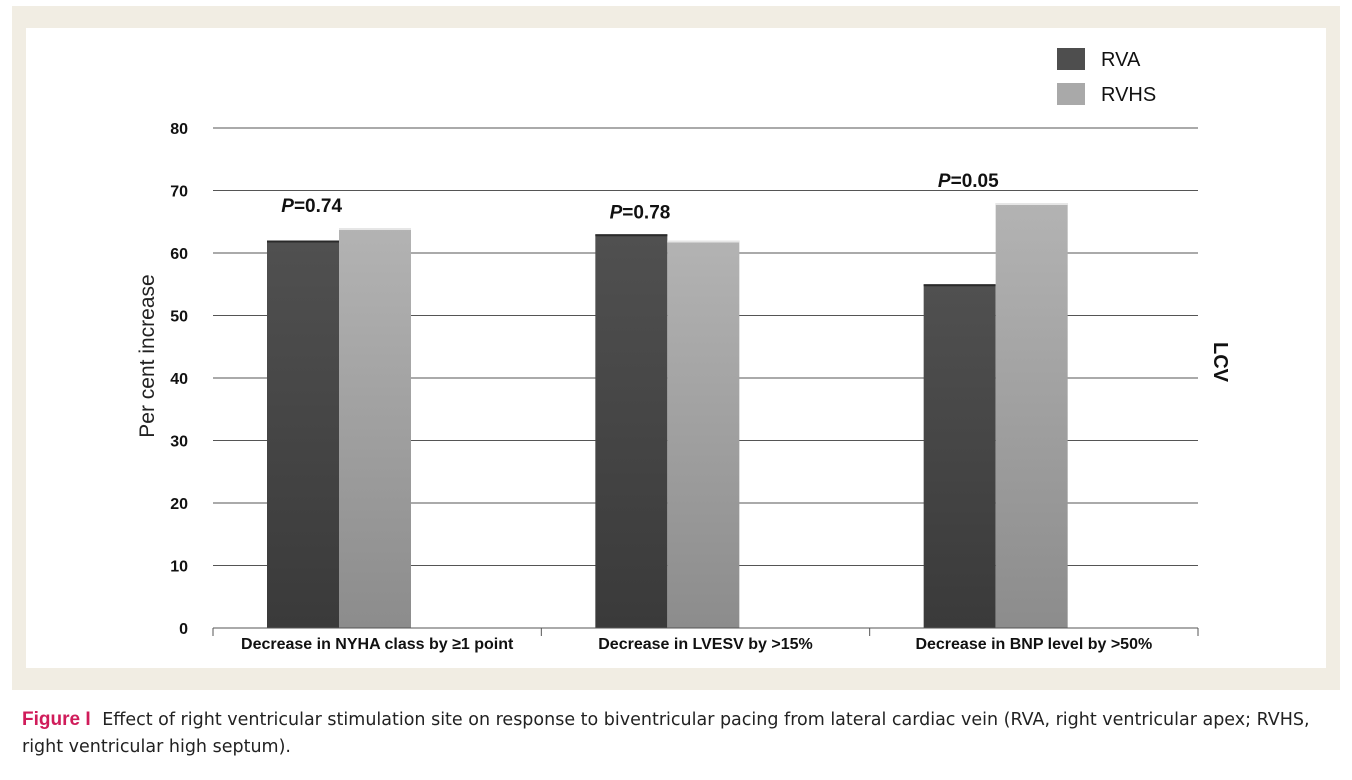 The width and height of the screenshot is (1352, 780). I want to click on y-tick-label-80: 80, so click(179, 129).